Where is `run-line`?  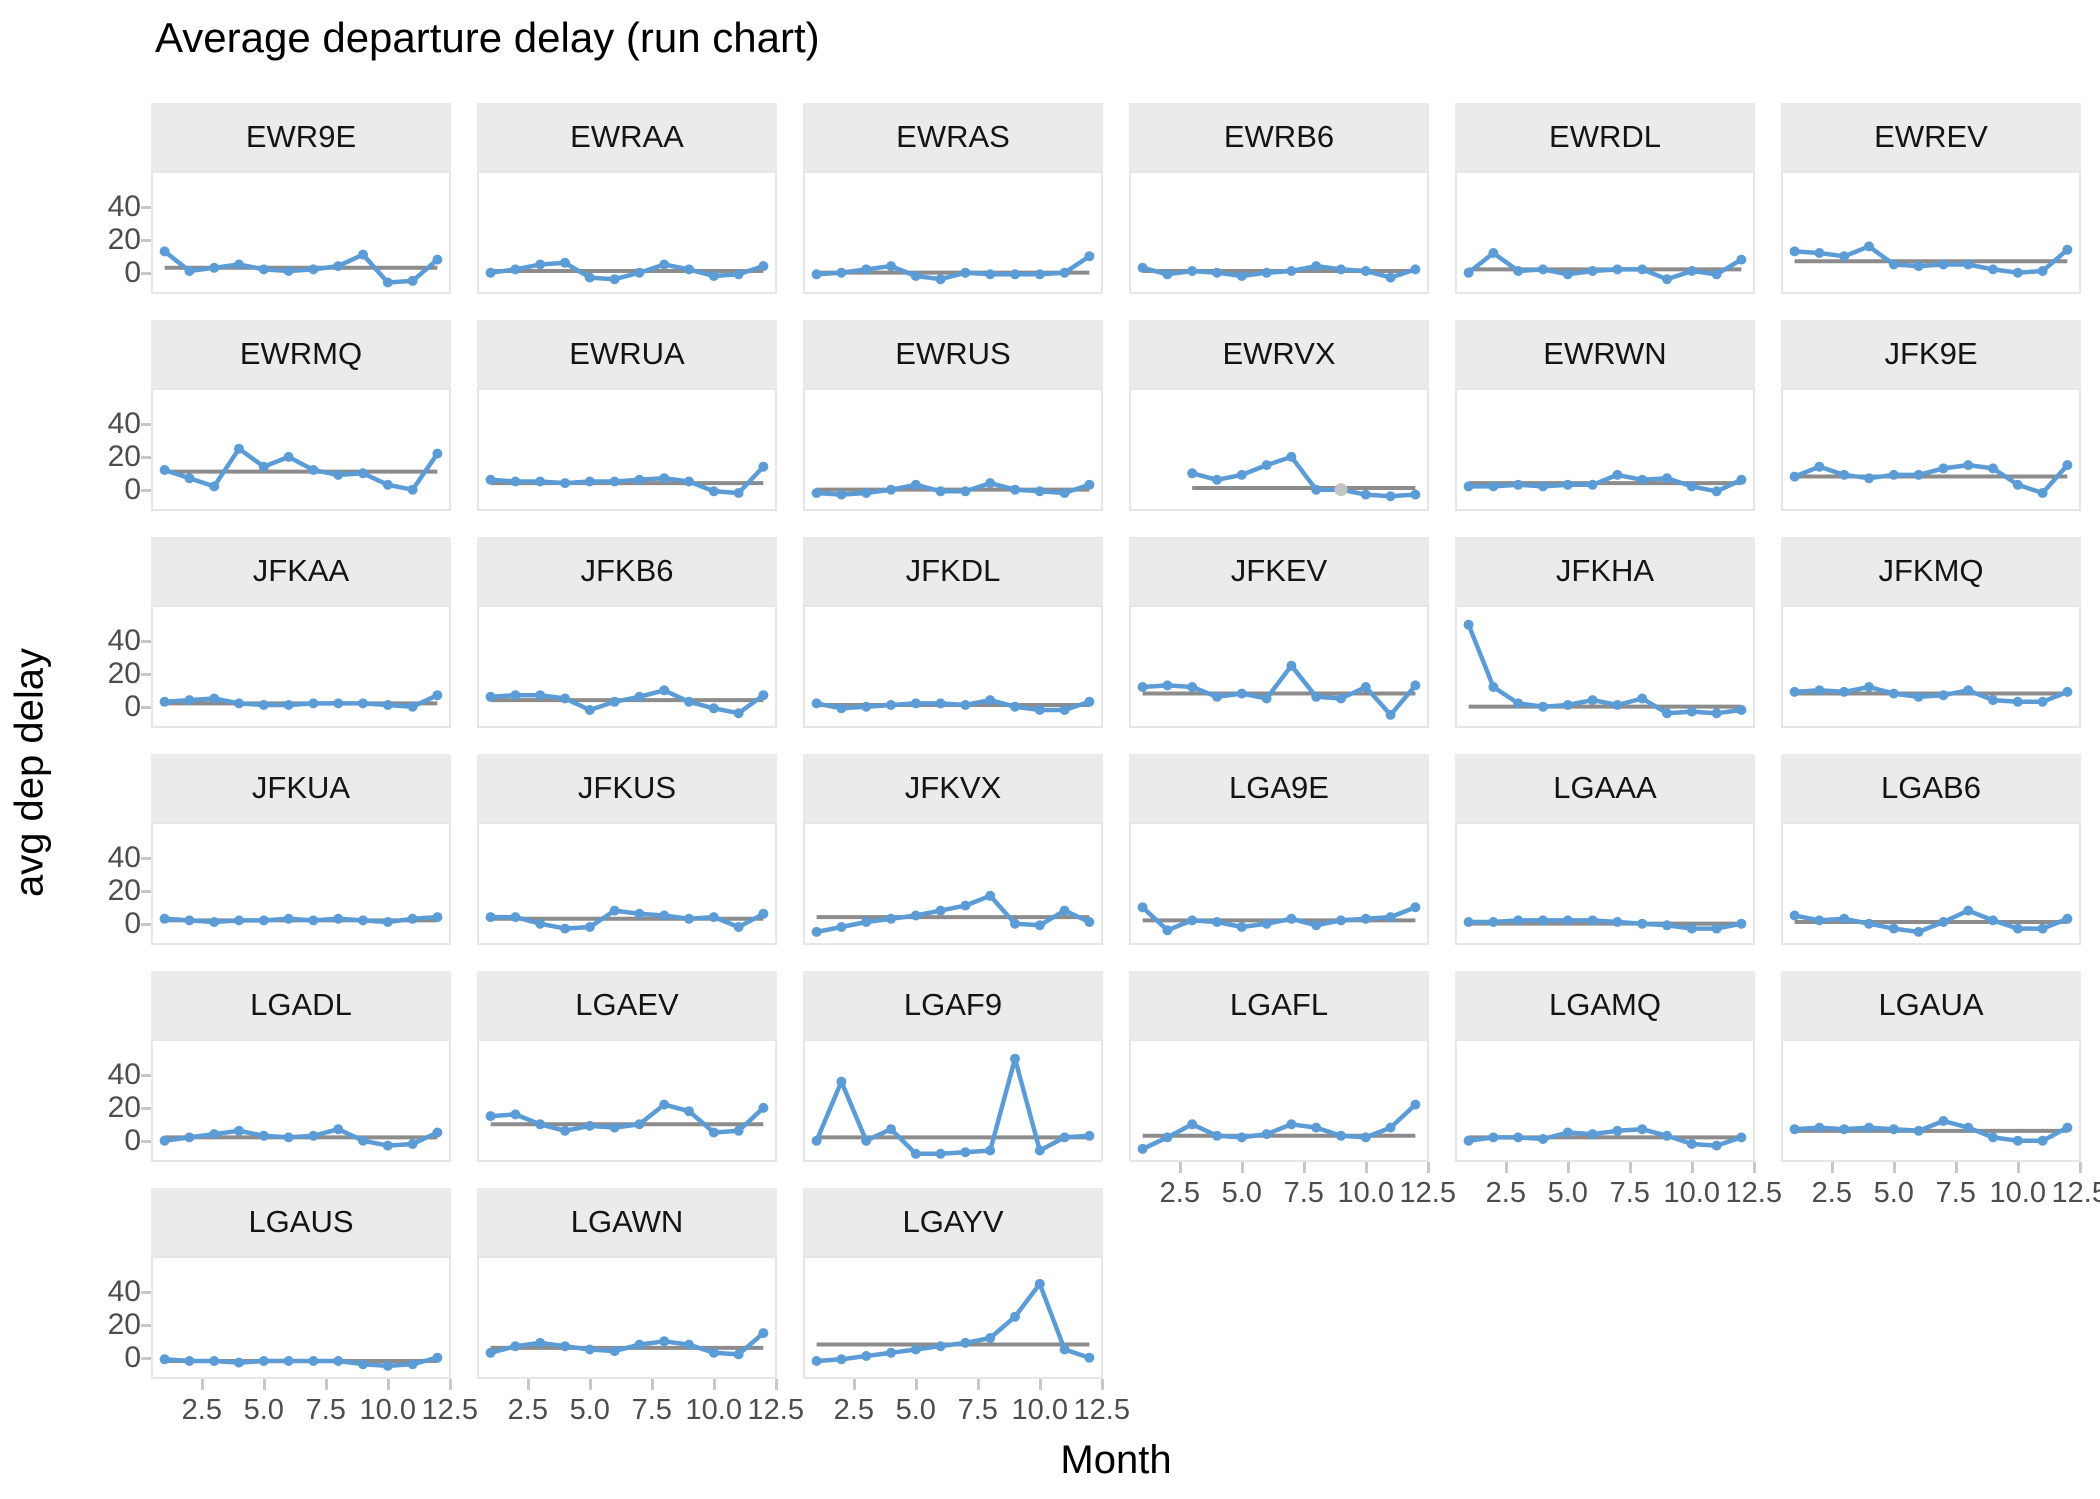 run-line is located at coordinates (952, 1106).